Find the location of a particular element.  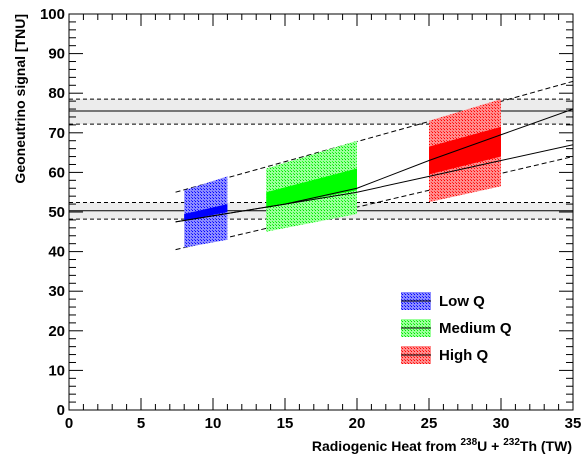

envelope-lower-line is located at coordinates (374, 203).